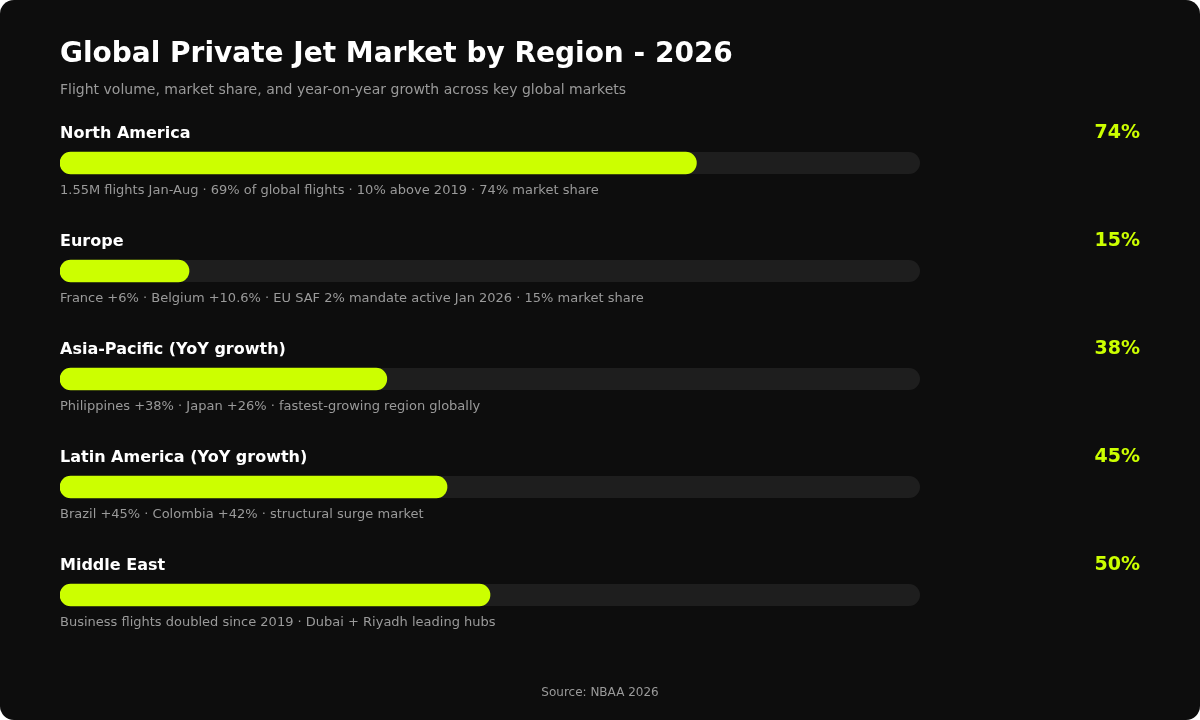  I want to click on annotation: Business flights doubled since 2019 · Dubai + Riyadh leading hubs, so click(278, 622).